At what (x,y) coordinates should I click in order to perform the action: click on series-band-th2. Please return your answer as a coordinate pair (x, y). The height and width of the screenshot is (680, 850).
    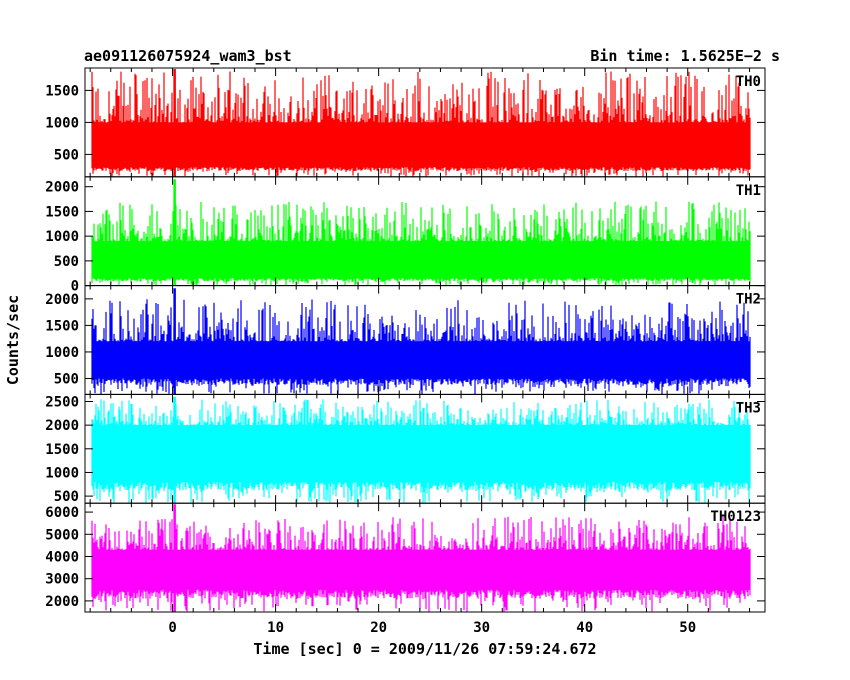
    Looking at the image, I should click on (421, 365).